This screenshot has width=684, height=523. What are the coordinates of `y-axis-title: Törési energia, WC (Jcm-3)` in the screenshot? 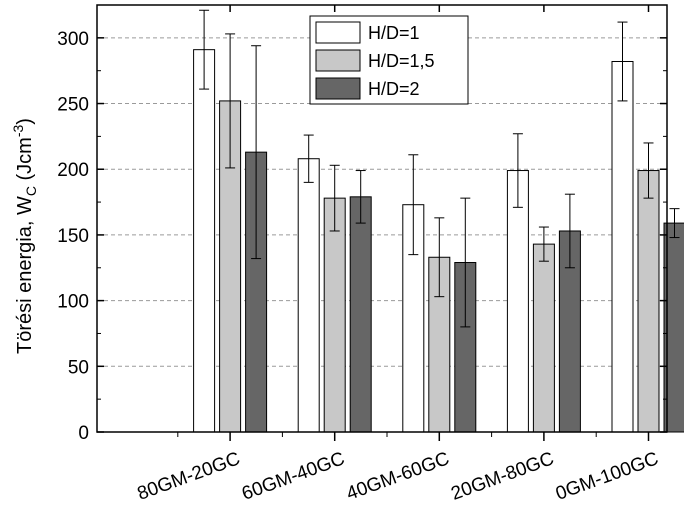 It's located at (24, 236).